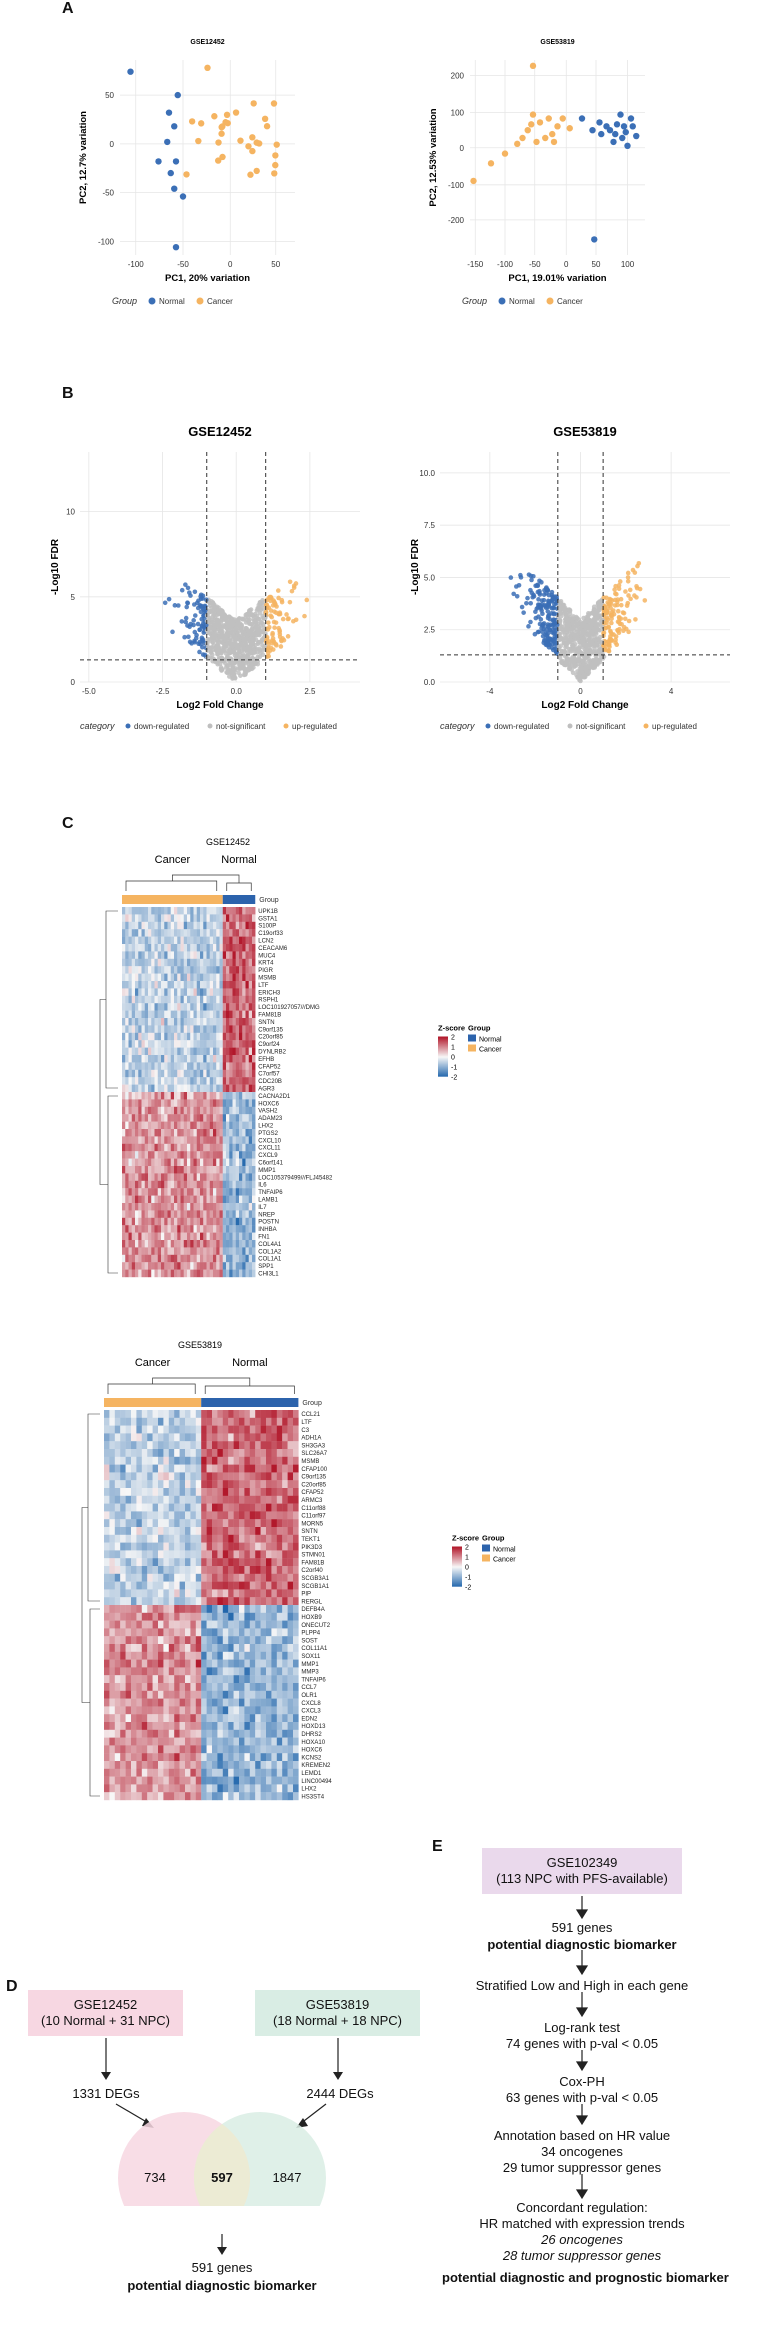 The image size is (770, 2338). Describe the element at coordinates (269, 1075) in the screenshot. I see `heatmap-gene-label: C7orf57` at that location.